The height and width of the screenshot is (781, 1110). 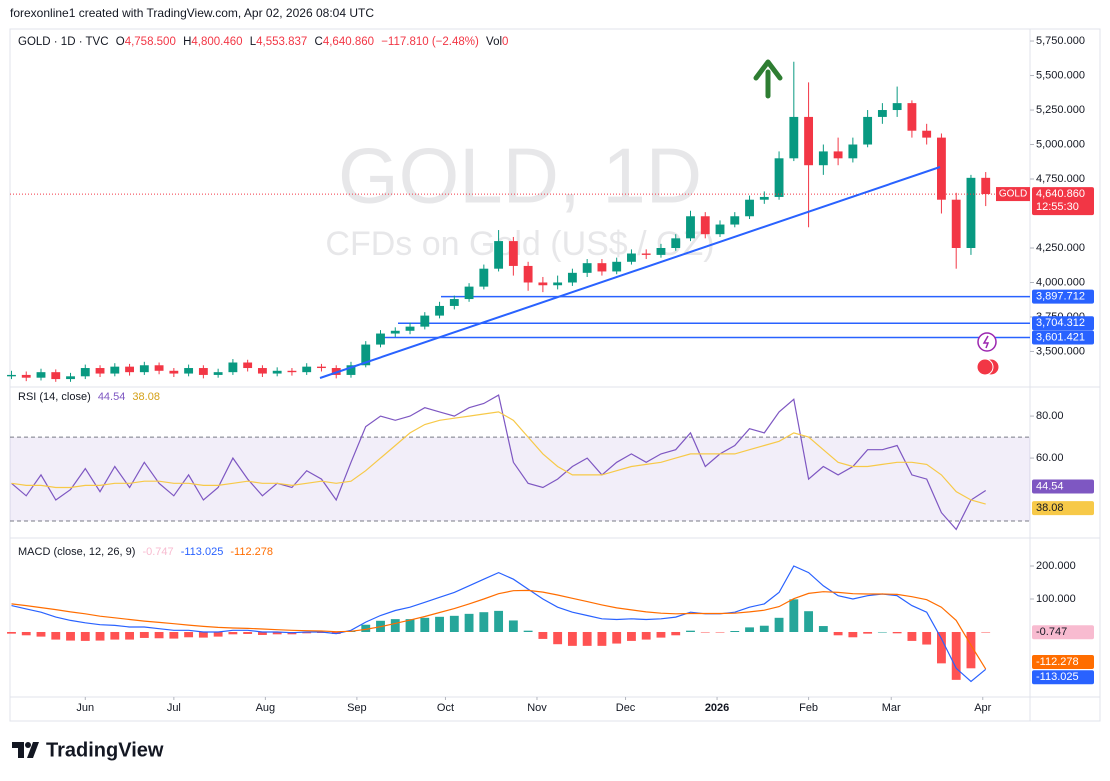 I want to click on rsi-title: RSI (14, close), so click(x=54, y=397).